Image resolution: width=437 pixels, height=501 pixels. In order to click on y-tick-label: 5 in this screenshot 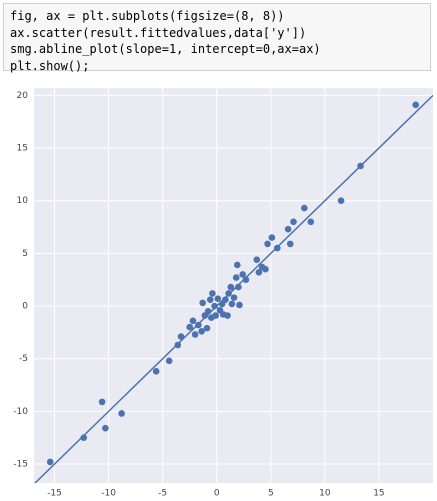, I will do `click(25, 254)`.